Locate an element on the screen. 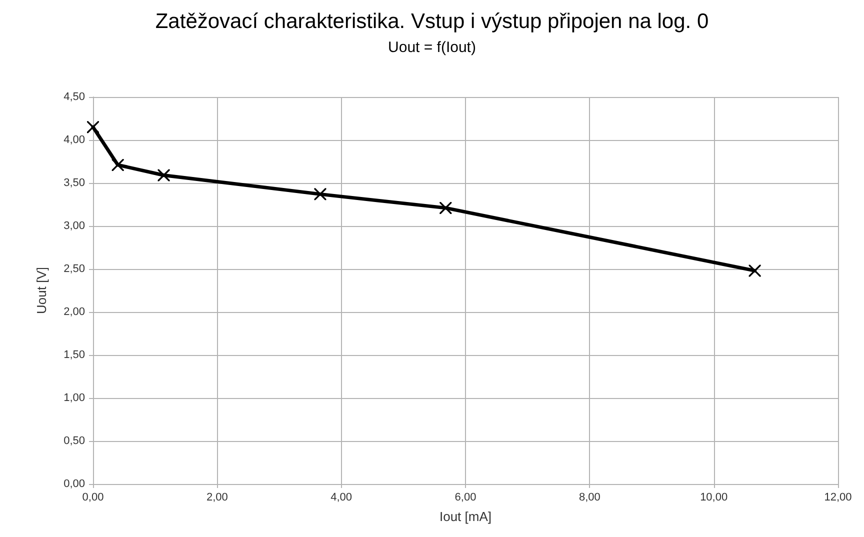  y-tick-label: 1,50 is located at coordinates (74, 355).